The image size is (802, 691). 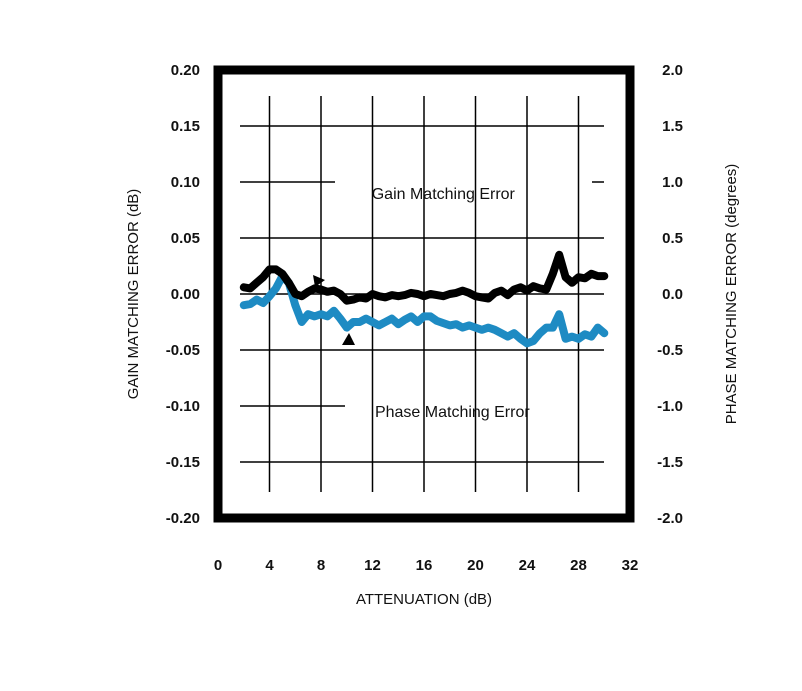 What do you see at coordinates (185, 70) in the screenshot?
I see `y-left-tick-label: 0.20` at bounding box center [185, 70].